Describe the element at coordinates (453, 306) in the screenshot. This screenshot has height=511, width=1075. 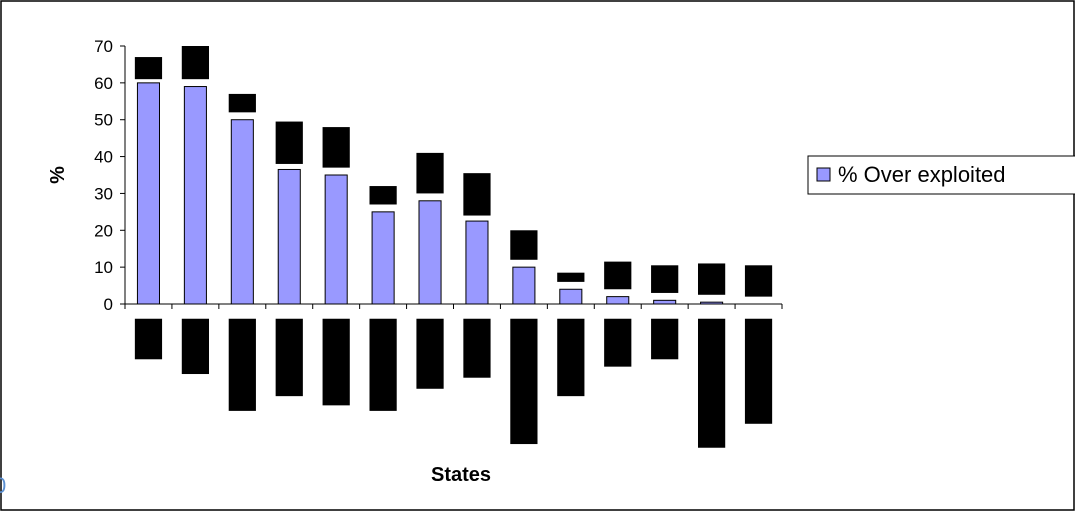
I see `x-axis` at that location.